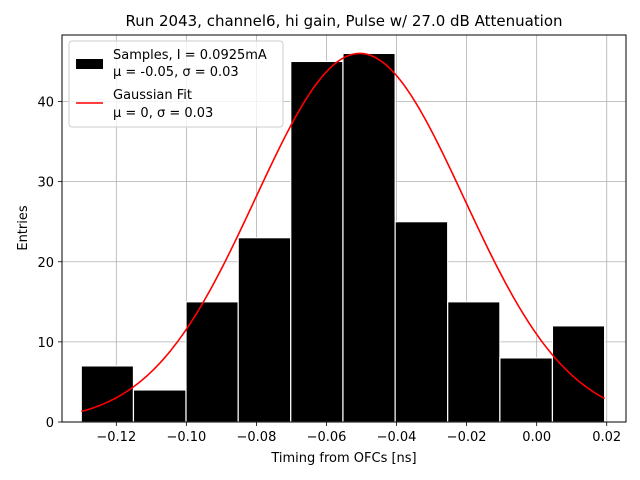  What do you see at coordinates (397, 437) in the screenshot?
I see `x-tick-label: −0.04` at bounding box center [397, 437].